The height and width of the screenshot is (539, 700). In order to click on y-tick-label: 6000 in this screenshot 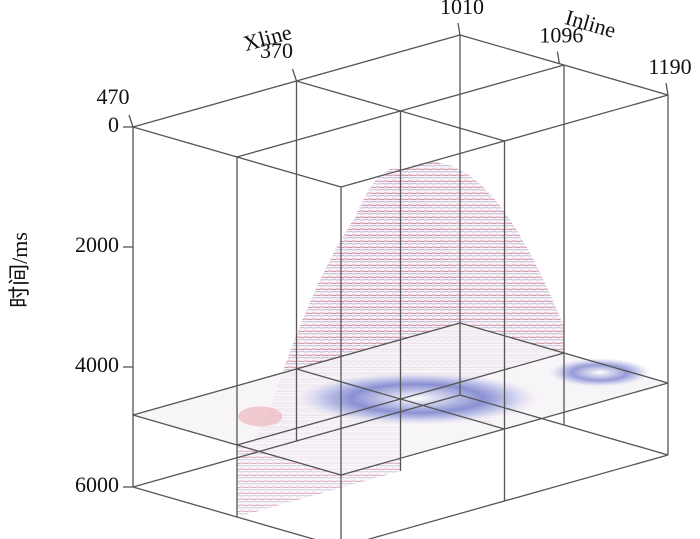, I will do `click(97, 484)`.